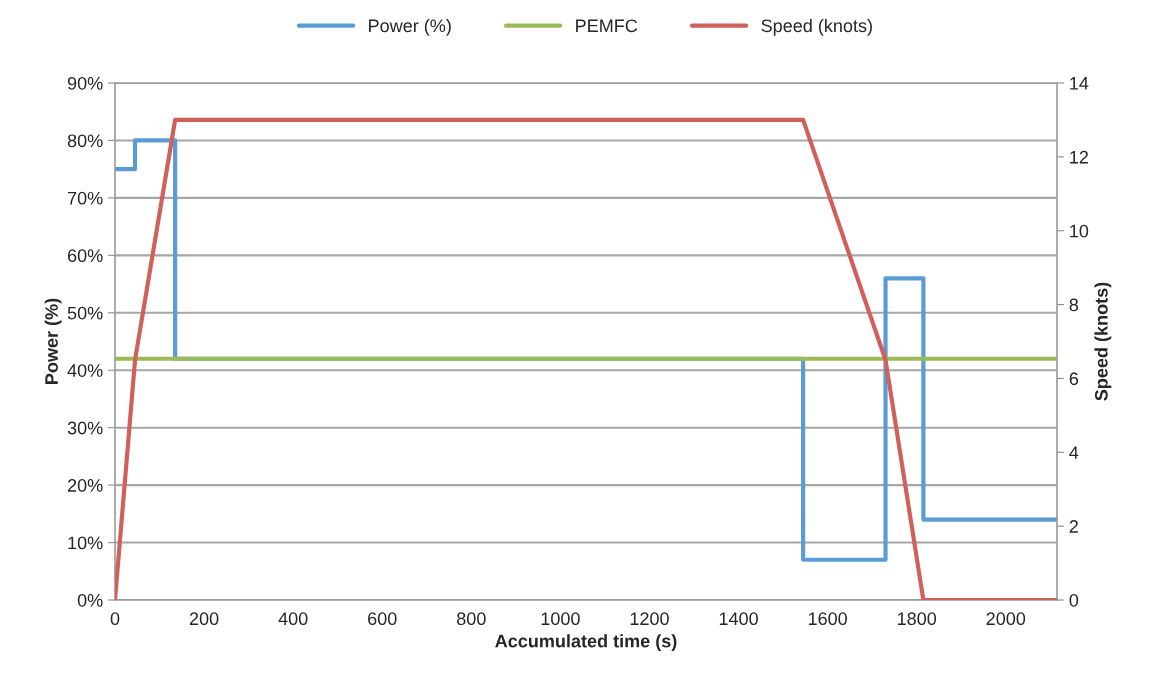  I want to click on y2-tick-label: 14, so click(1079, 83).